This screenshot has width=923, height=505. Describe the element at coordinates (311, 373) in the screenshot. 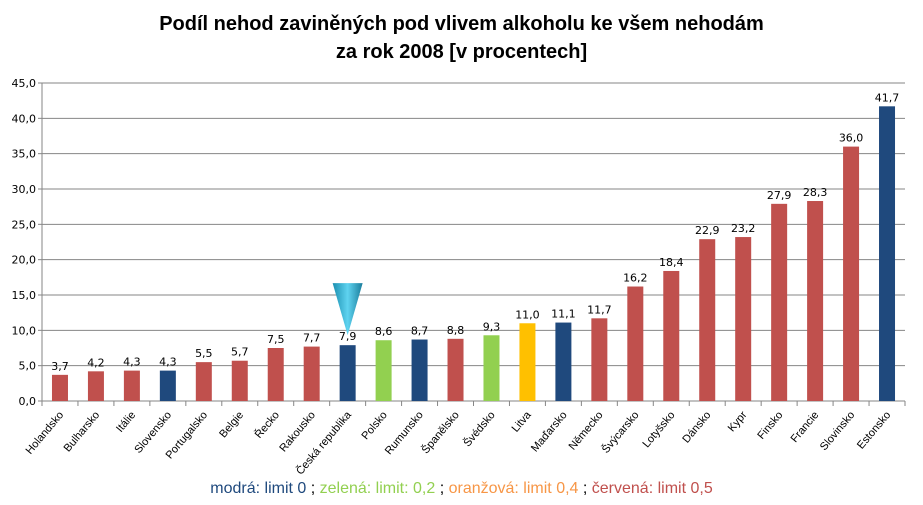

I see `bar-rakousko` at that location.